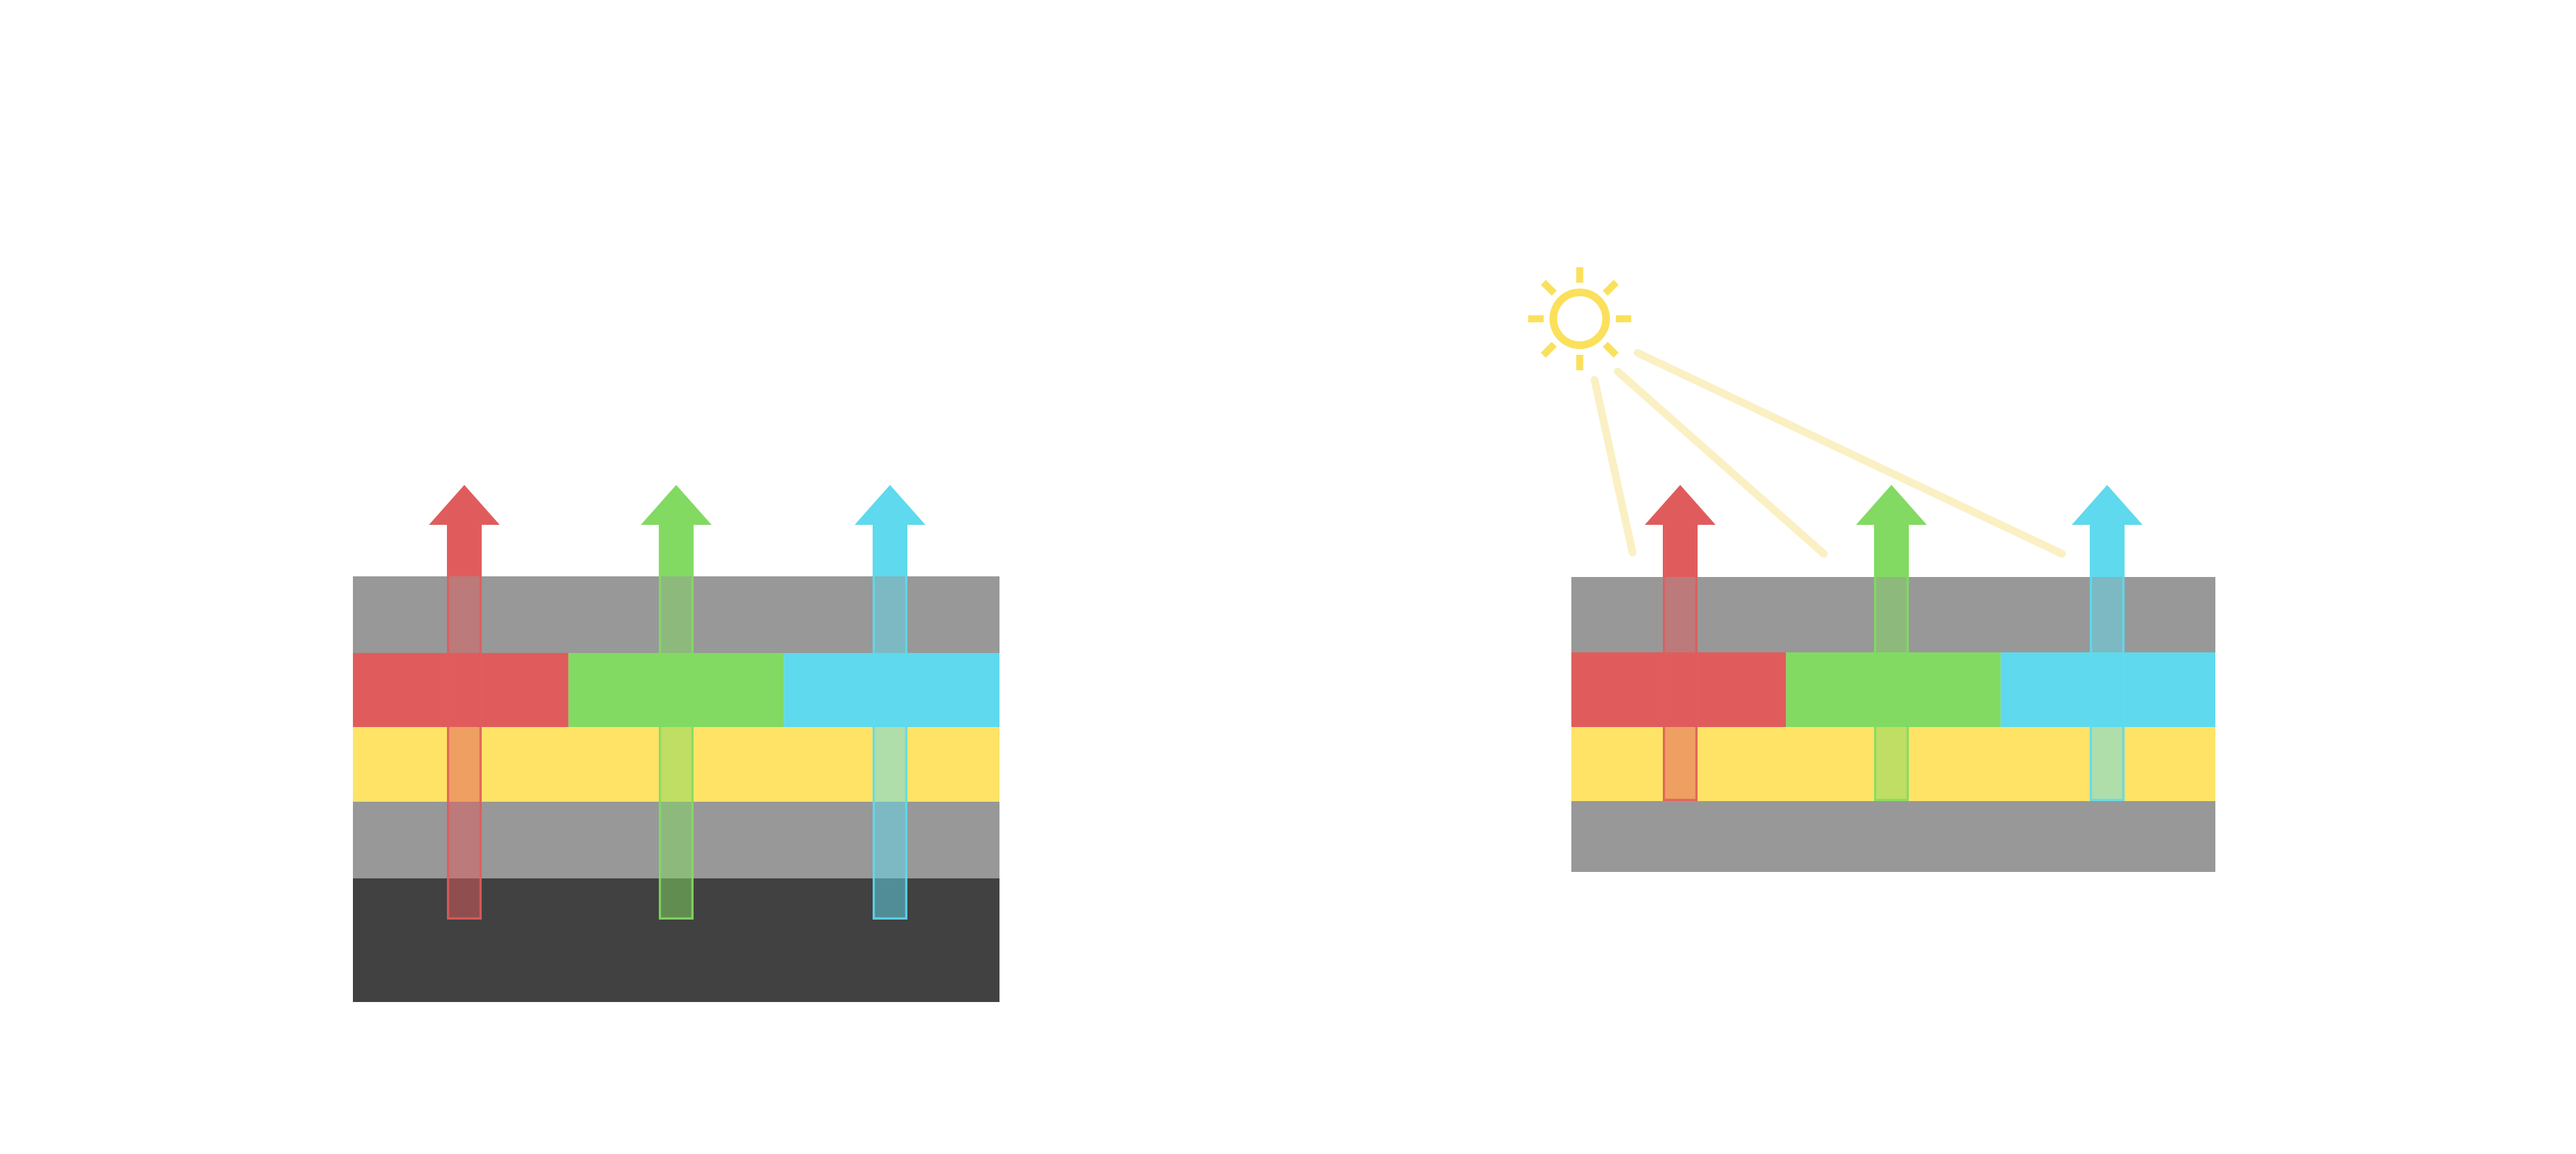  I want to click on emissive-arrow-green-shaft, so click(677, 748).